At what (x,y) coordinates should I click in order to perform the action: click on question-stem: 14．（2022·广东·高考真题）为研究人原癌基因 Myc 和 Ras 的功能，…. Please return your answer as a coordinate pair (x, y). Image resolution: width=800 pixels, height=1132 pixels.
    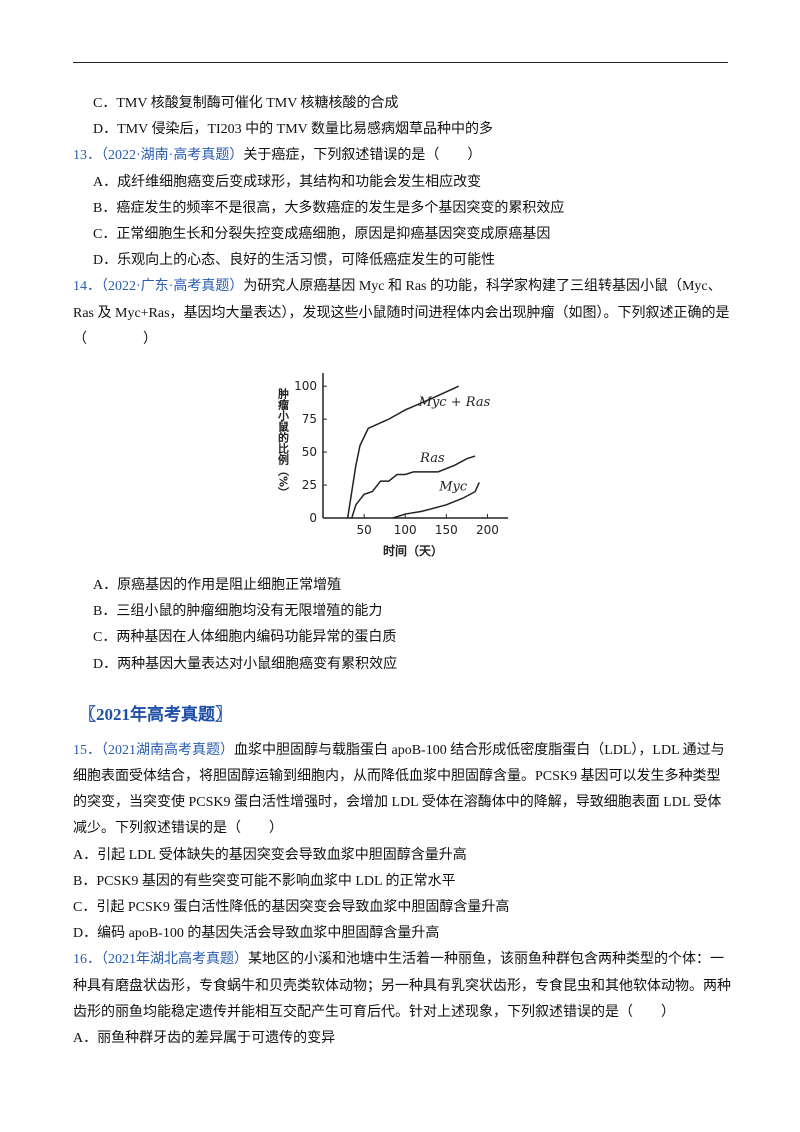
    Looking at the image, I should click on (403, 313).